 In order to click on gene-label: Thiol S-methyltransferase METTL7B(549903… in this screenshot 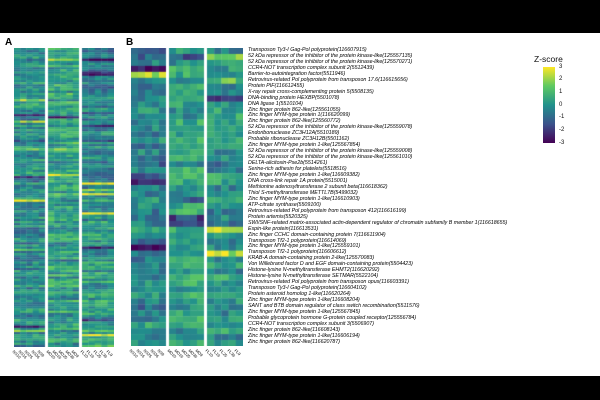, I will do `click(303, 192)`.